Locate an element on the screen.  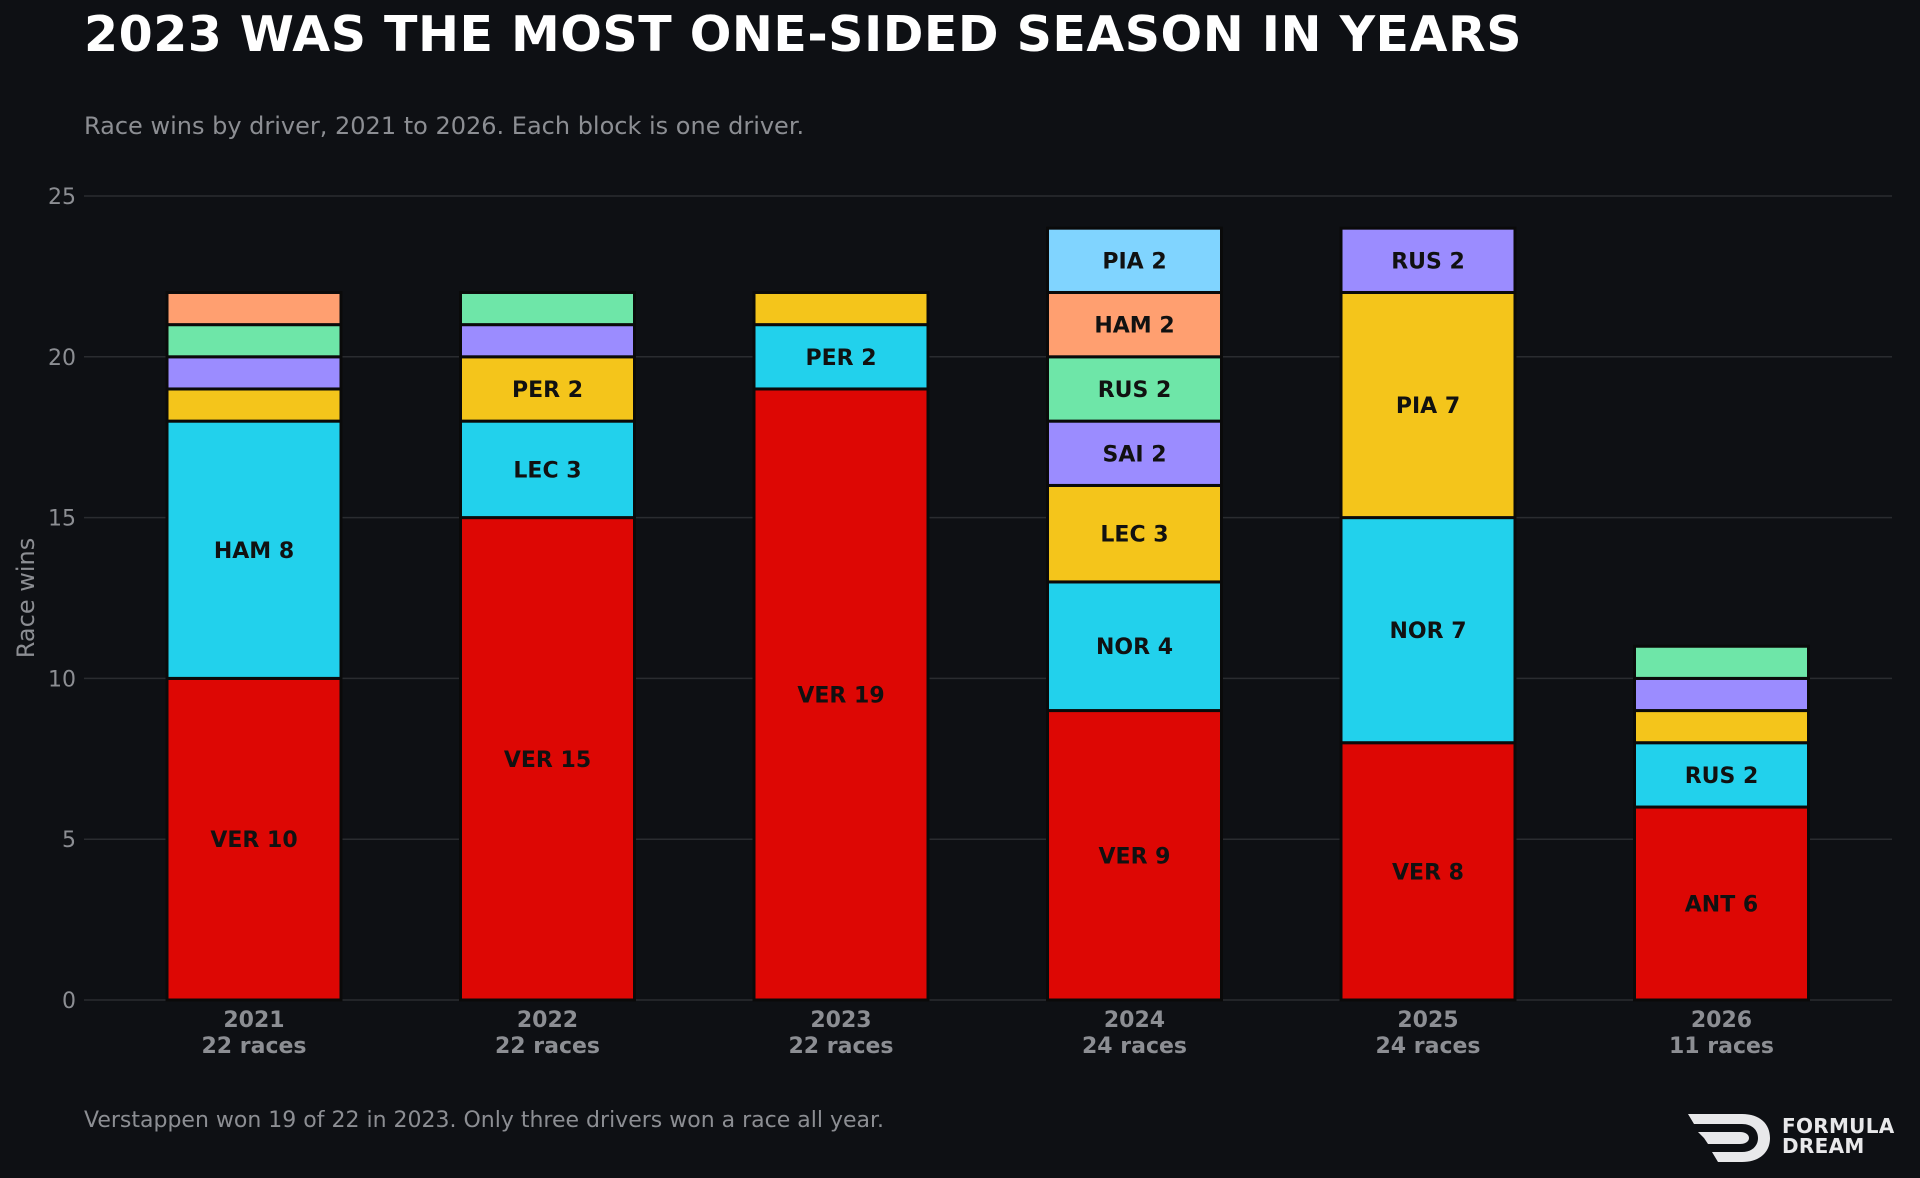
segment-label: NOR 7 is located at coordinates (1427, 631).